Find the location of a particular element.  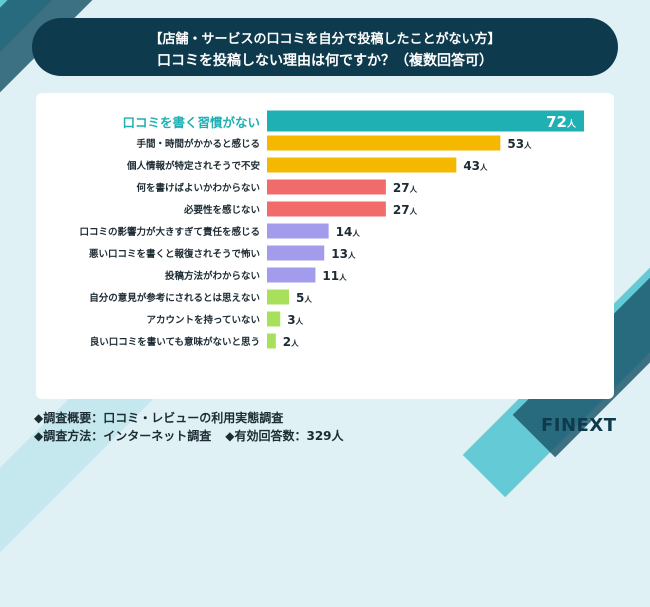

chart-subtitle: 【店舗・サービスの口コミを自分で投稿したことがない方】 is located at coordinates (325, 39).